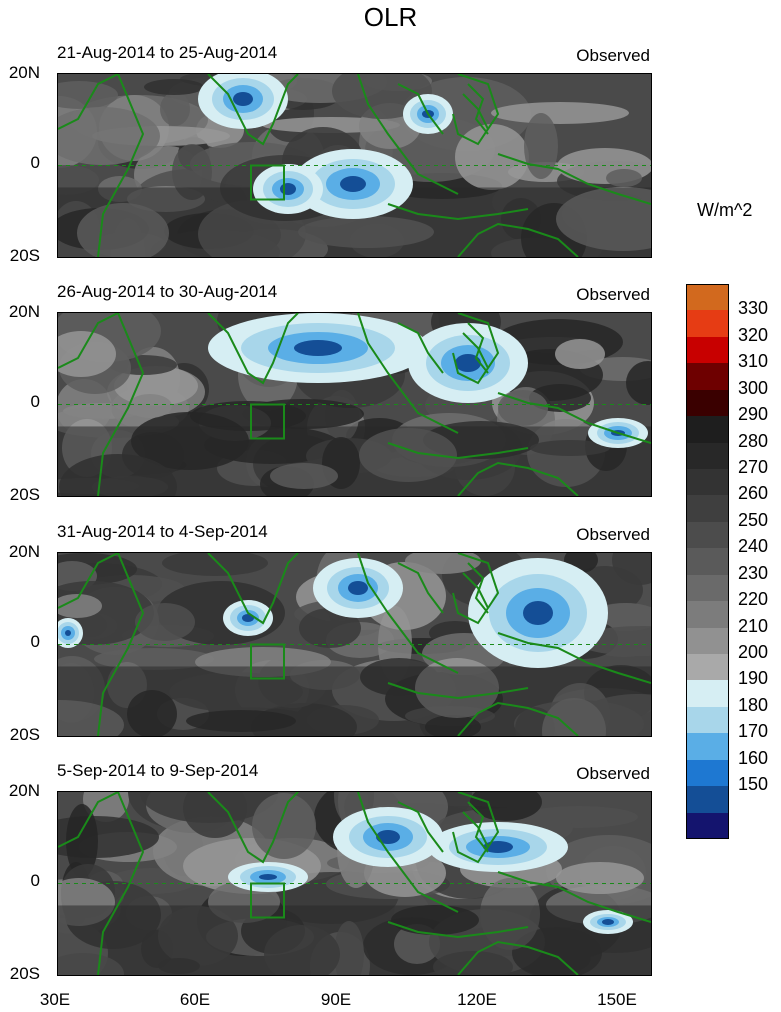 The width and height of the screenshot is (781, 1012). What do you see at coordinates (753, 440) in the screenshot?
I see `colorbar-label: 280` at bounding box center [753, 440].